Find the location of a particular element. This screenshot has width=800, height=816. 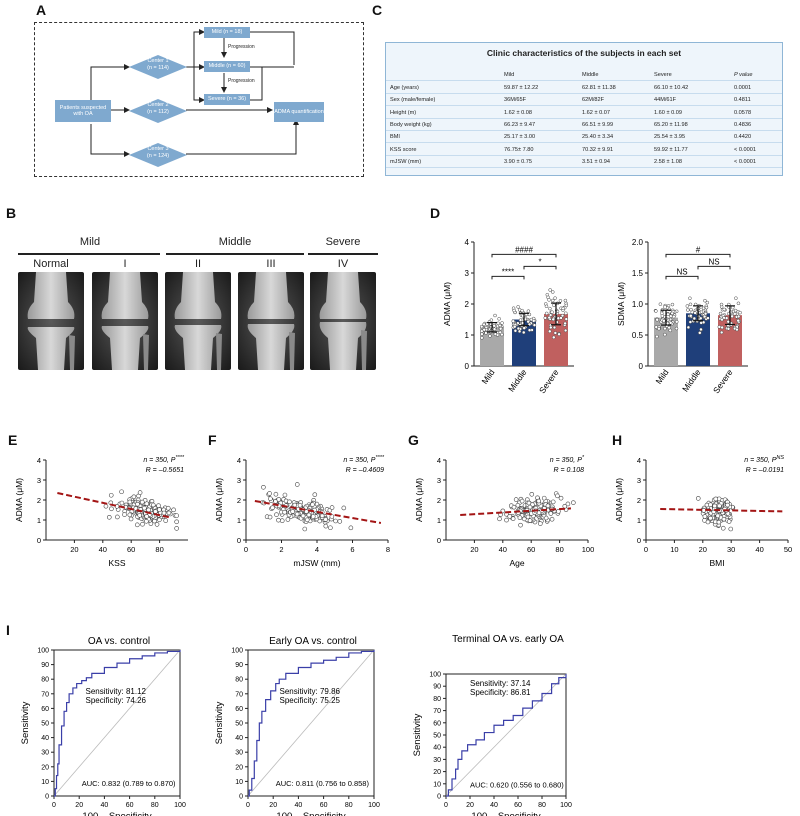

y-tick-label: 30 is located at coordinates (437, 760).